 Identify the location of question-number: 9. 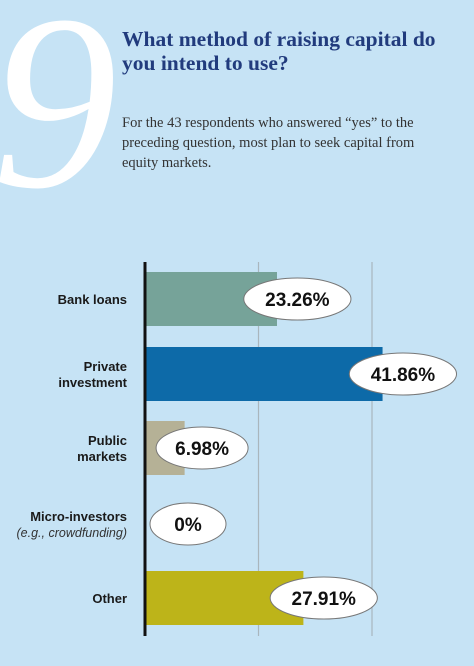
(58, 120).